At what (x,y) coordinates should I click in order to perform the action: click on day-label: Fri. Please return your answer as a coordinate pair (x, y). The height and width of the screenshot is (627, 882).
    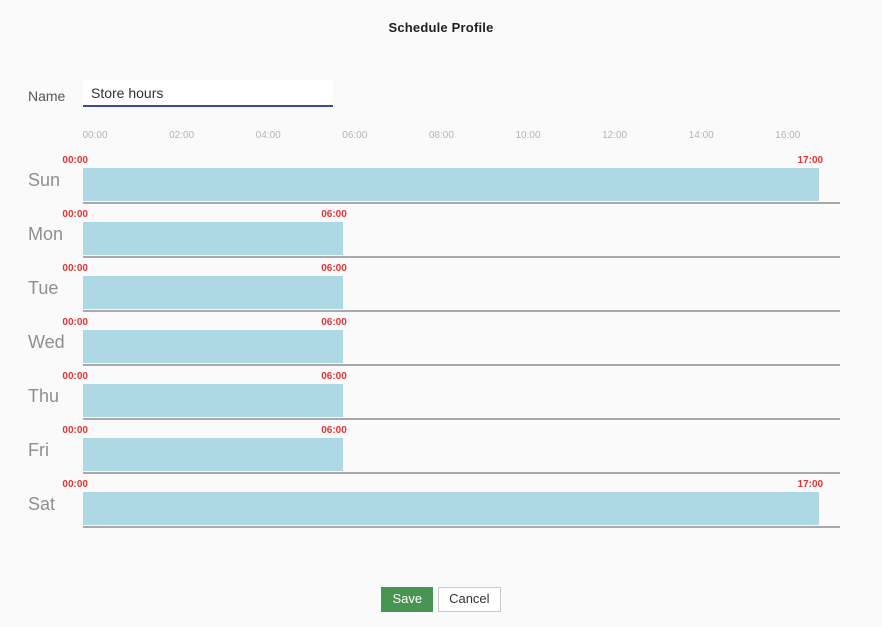
    Looking at the image, I should click on (38, 450).